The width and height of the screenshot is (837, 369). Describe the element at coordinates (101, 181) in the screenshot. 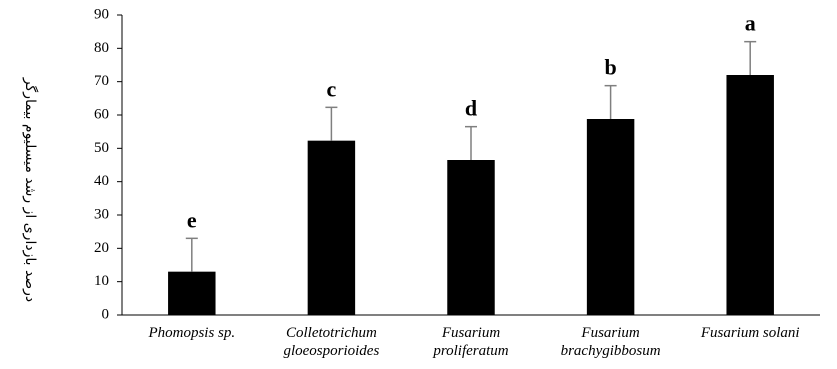

I see `y-tick-label: 40` at that location.